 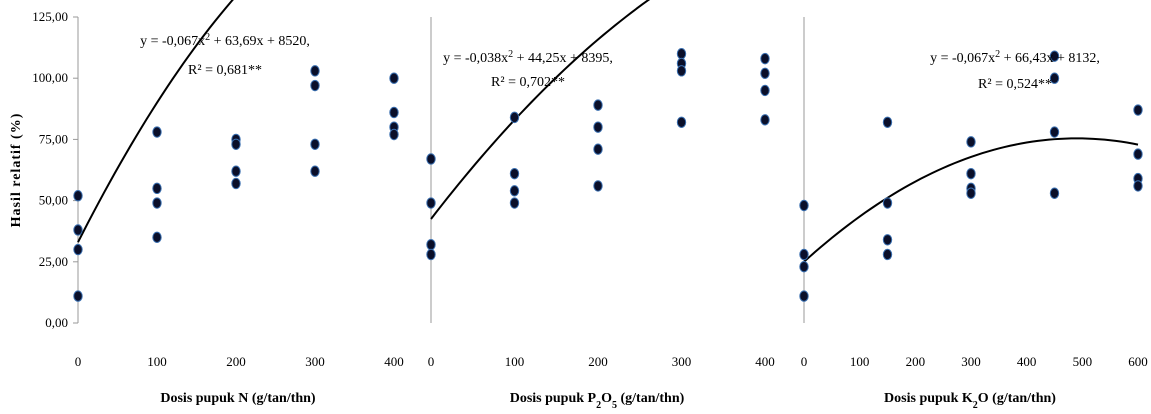 I want to click on x-axis-label: Dosis pupuk K2O (g/tan/thn), so click(x=970, y=401).